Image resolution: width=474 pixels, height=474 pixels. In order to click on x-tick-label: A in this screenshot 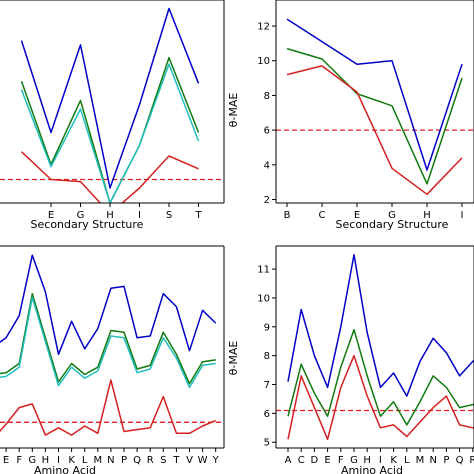, I will do `click(288, 460)`.